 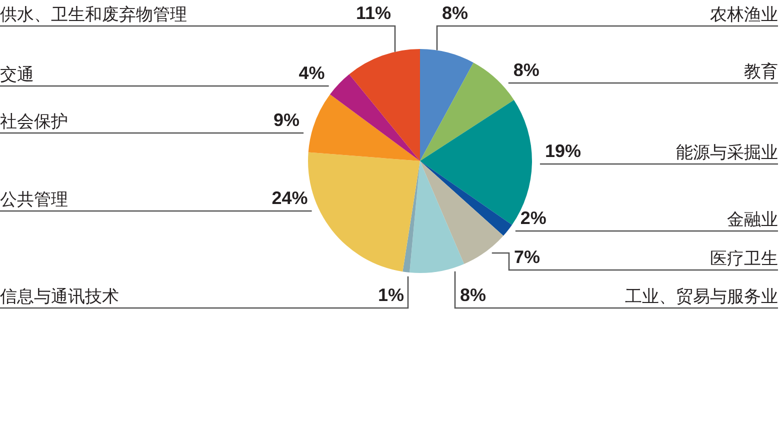 What do you see at coordinates (59, 296) in the screenshot?
I see `slice-label: 信息与通讯技术` at bounding box center [59, 296].